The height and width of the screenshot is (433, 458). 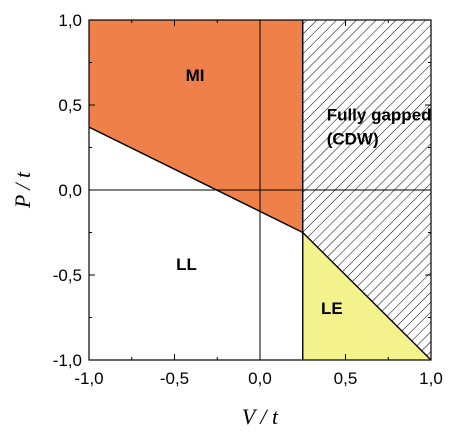 What do you see at coordinates (22, 190) in the screenshot?
I see `y-axis-title: P / t` at bounding box center [22, 190].